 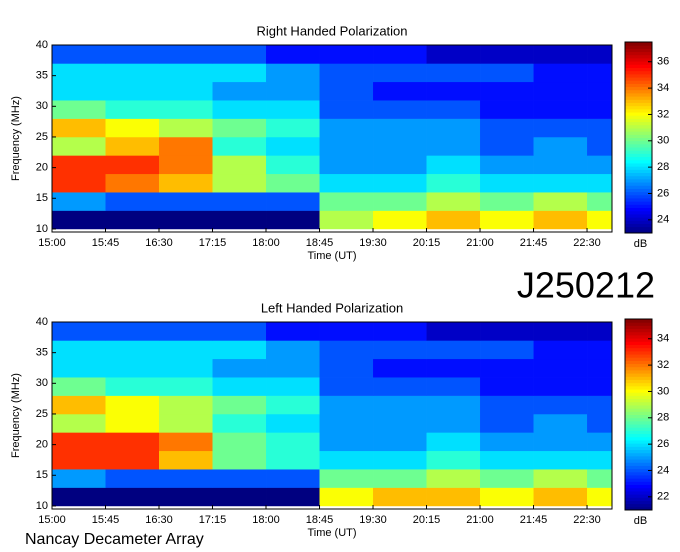 What do you see at coordinates (663, 339) in the screenshot?
I see `colorbar-tick-label: 34` at bounding box center [663, 339].